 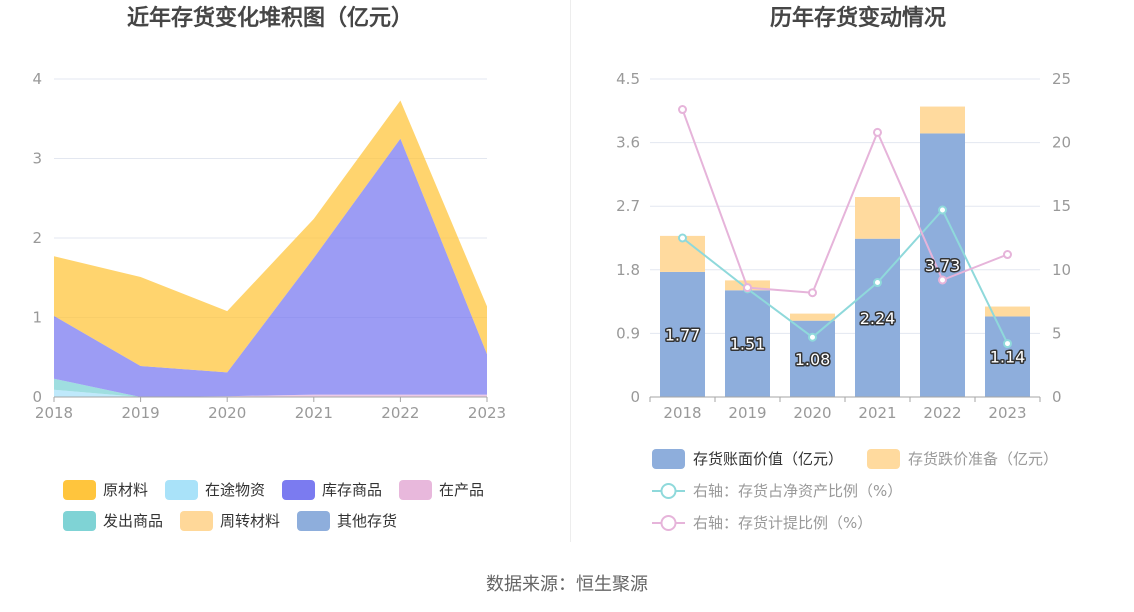 I want to click on y-axis-tick-label: 2, so click(x=37, y=238).